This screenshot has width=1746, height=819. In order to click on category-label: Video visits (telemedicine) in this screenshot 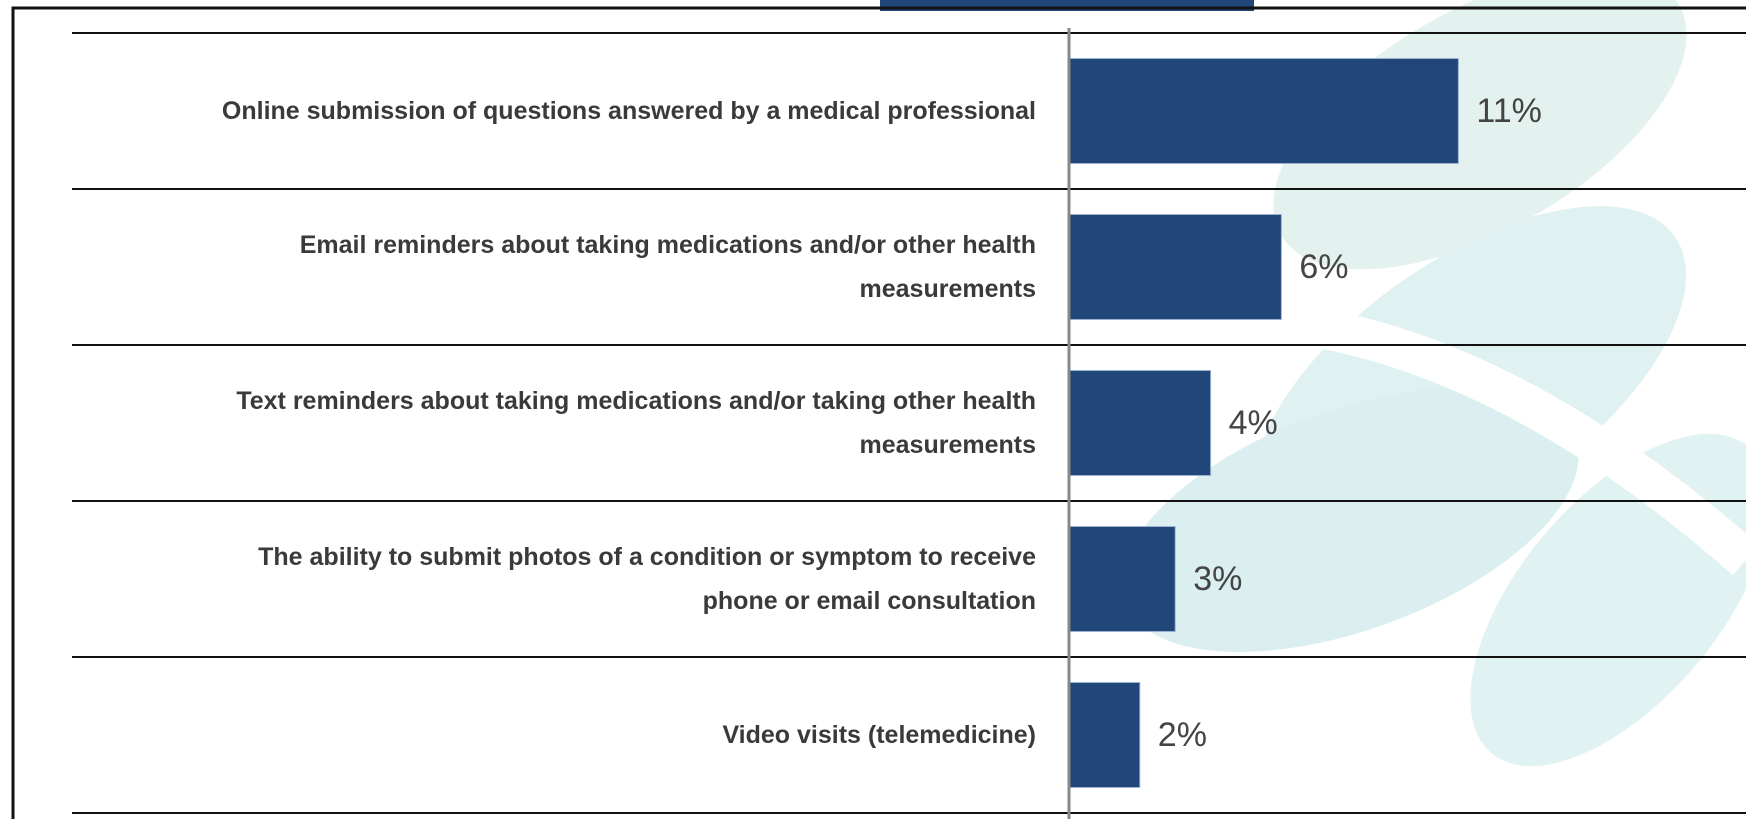, I will do `click(879, 735)`.